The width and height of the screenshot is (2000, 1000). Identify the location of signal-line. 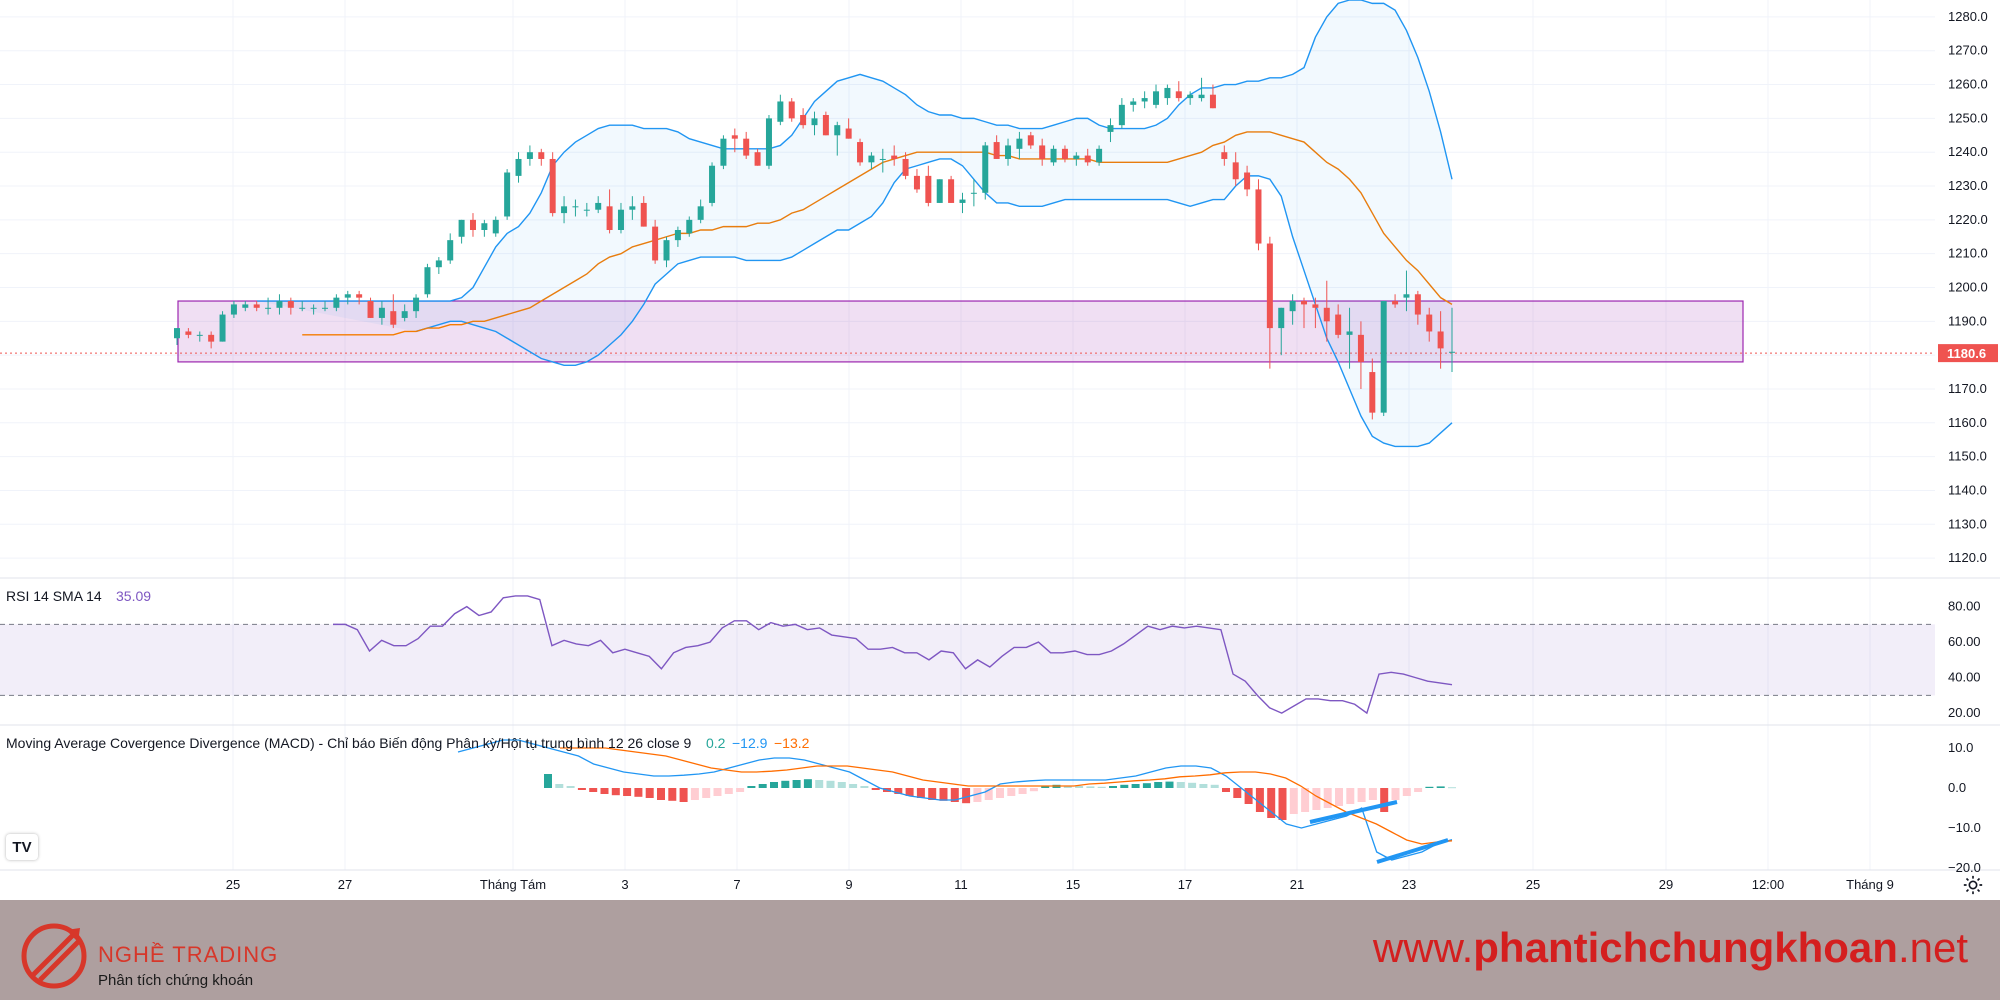
(1006, 796).